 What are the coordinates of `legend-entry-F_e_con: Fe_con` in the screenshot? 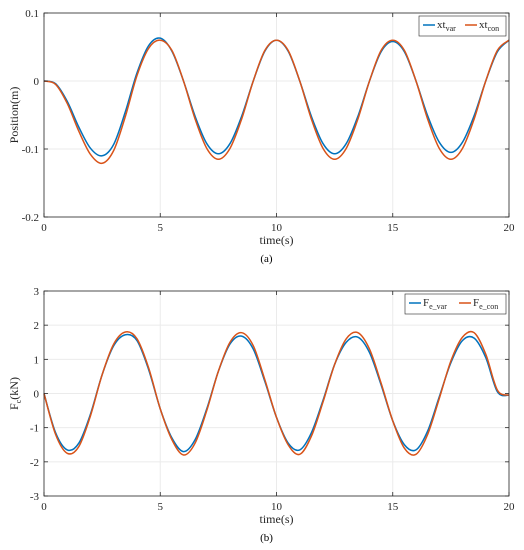 It's located at (485, 304).